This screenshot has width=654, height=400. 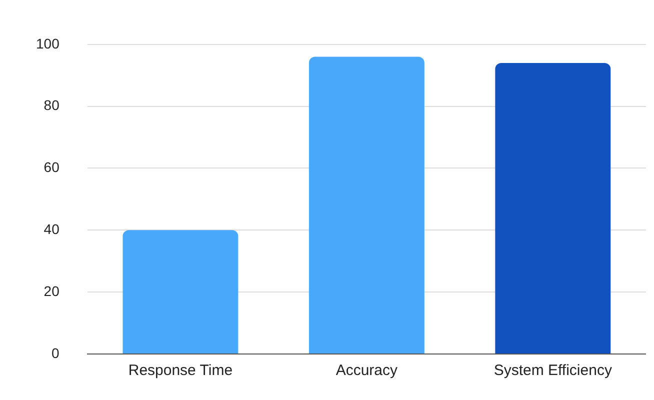 I want to click on y-tick-label: 0, so click(x=56, y=352).